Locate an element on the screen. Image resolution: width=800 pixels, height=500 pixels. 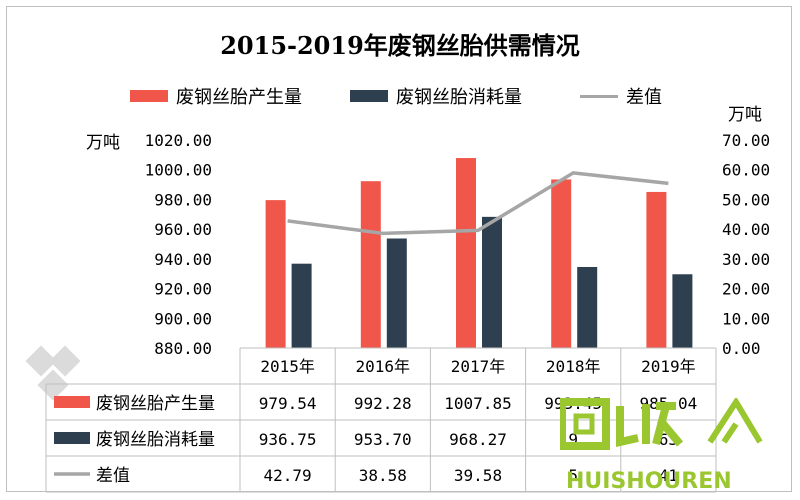
chart-title: 2015-2019年废钢丝胎供需情况 is located at coordinates (400, 45).